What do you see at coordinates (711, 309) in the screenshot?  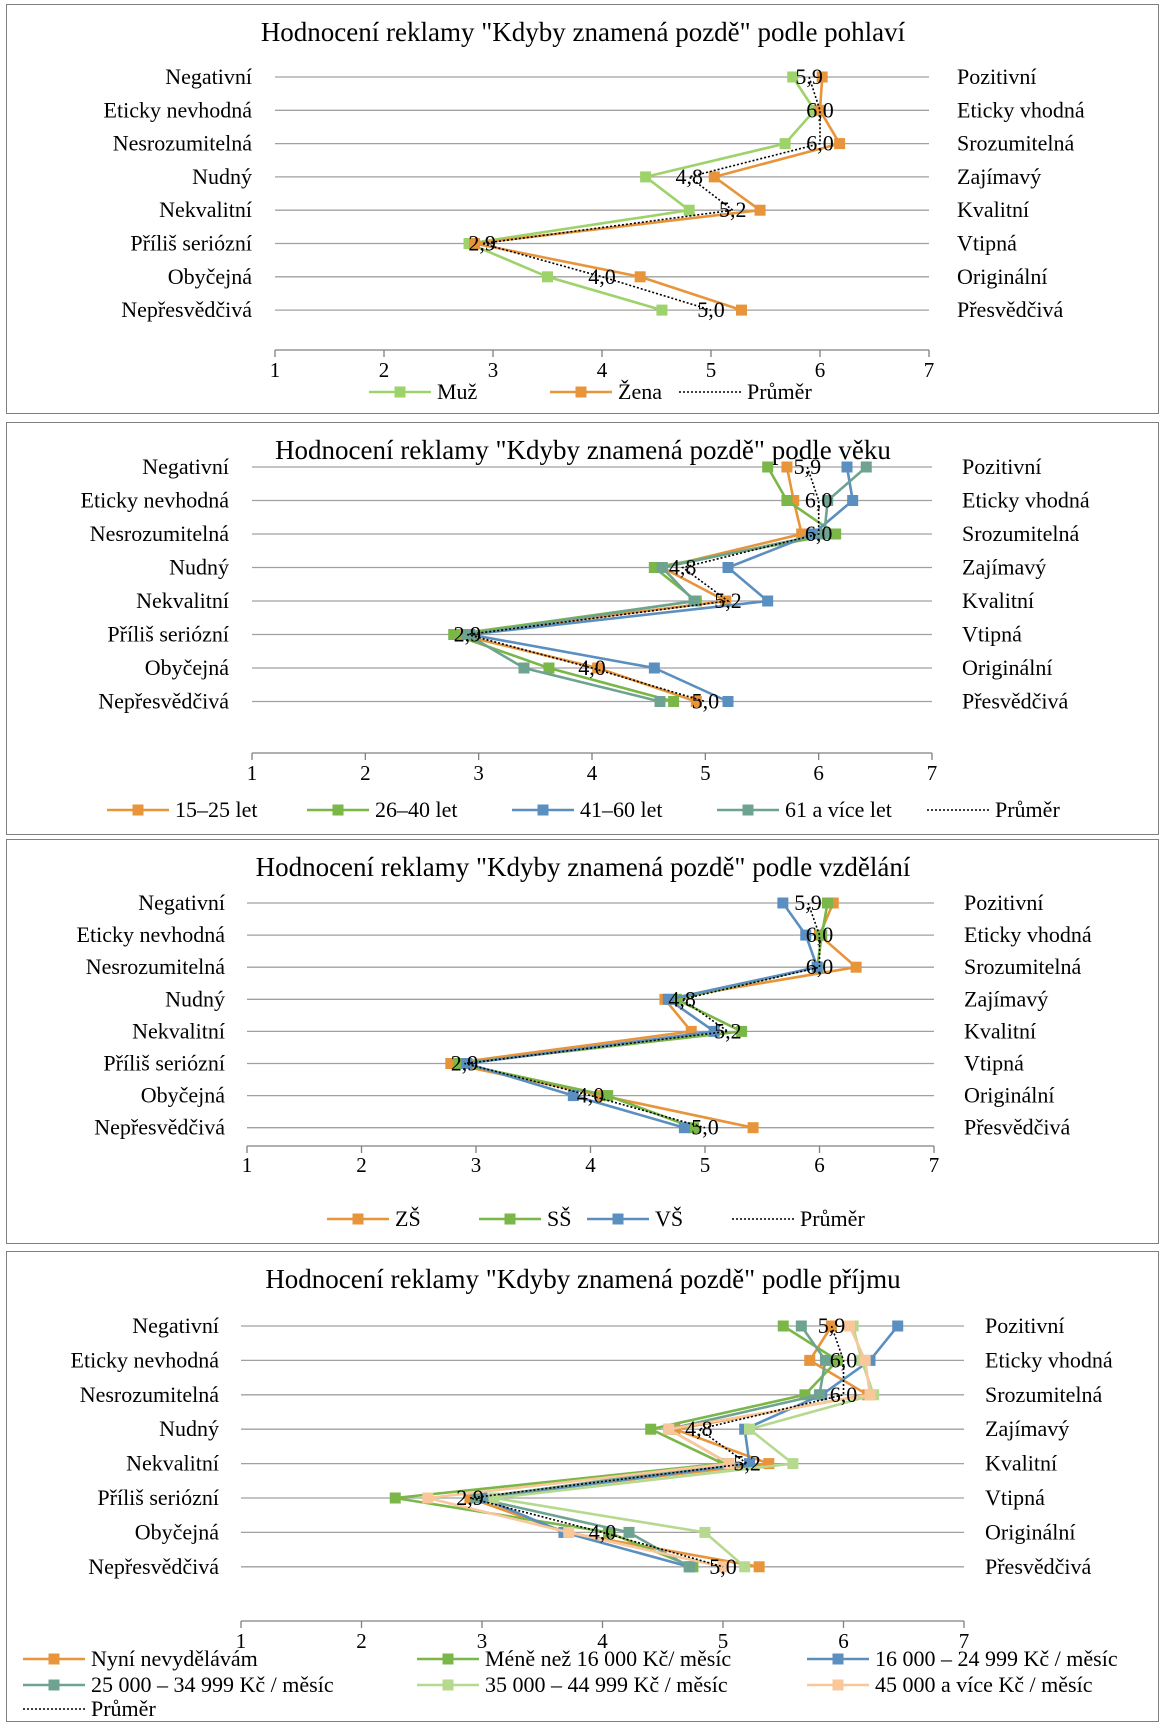 I see `mean-data-label: 5,0` at bounding box center [711, 309].